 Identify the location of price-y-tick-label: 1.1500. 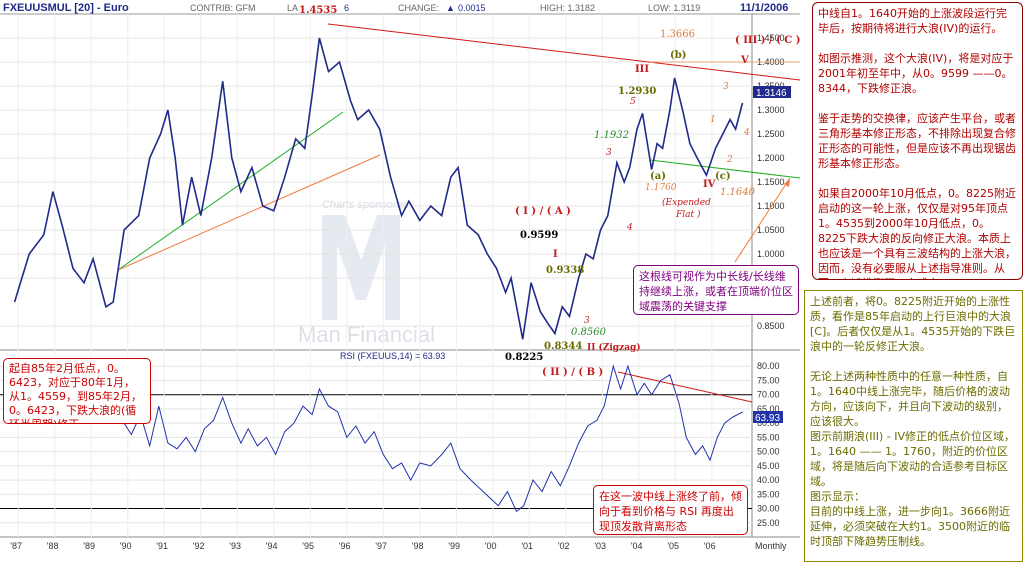
(771, 182).